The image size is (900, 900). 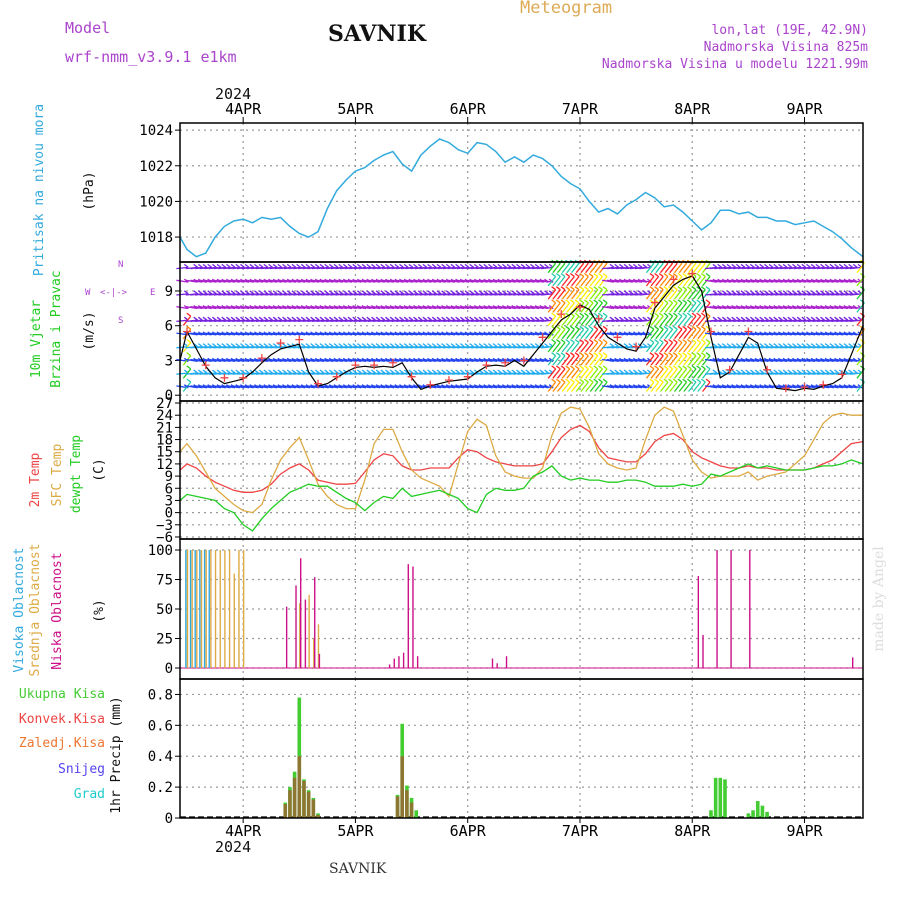 What do you see at coordinates (725, 798) in the screenshot?
I see `precip-total-bar` at bounding box center [725, 798].